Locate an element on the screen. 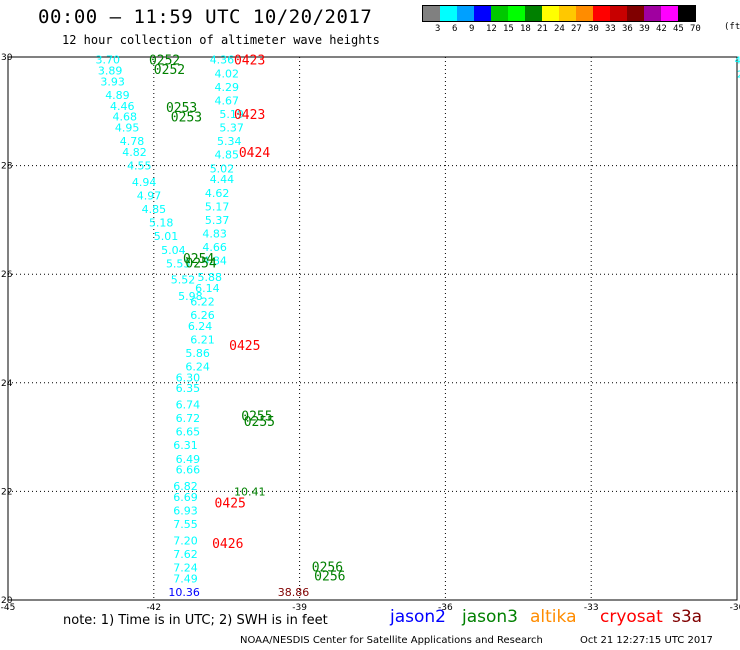  y-tick-label: 22 is located at coordinates (6, 492).